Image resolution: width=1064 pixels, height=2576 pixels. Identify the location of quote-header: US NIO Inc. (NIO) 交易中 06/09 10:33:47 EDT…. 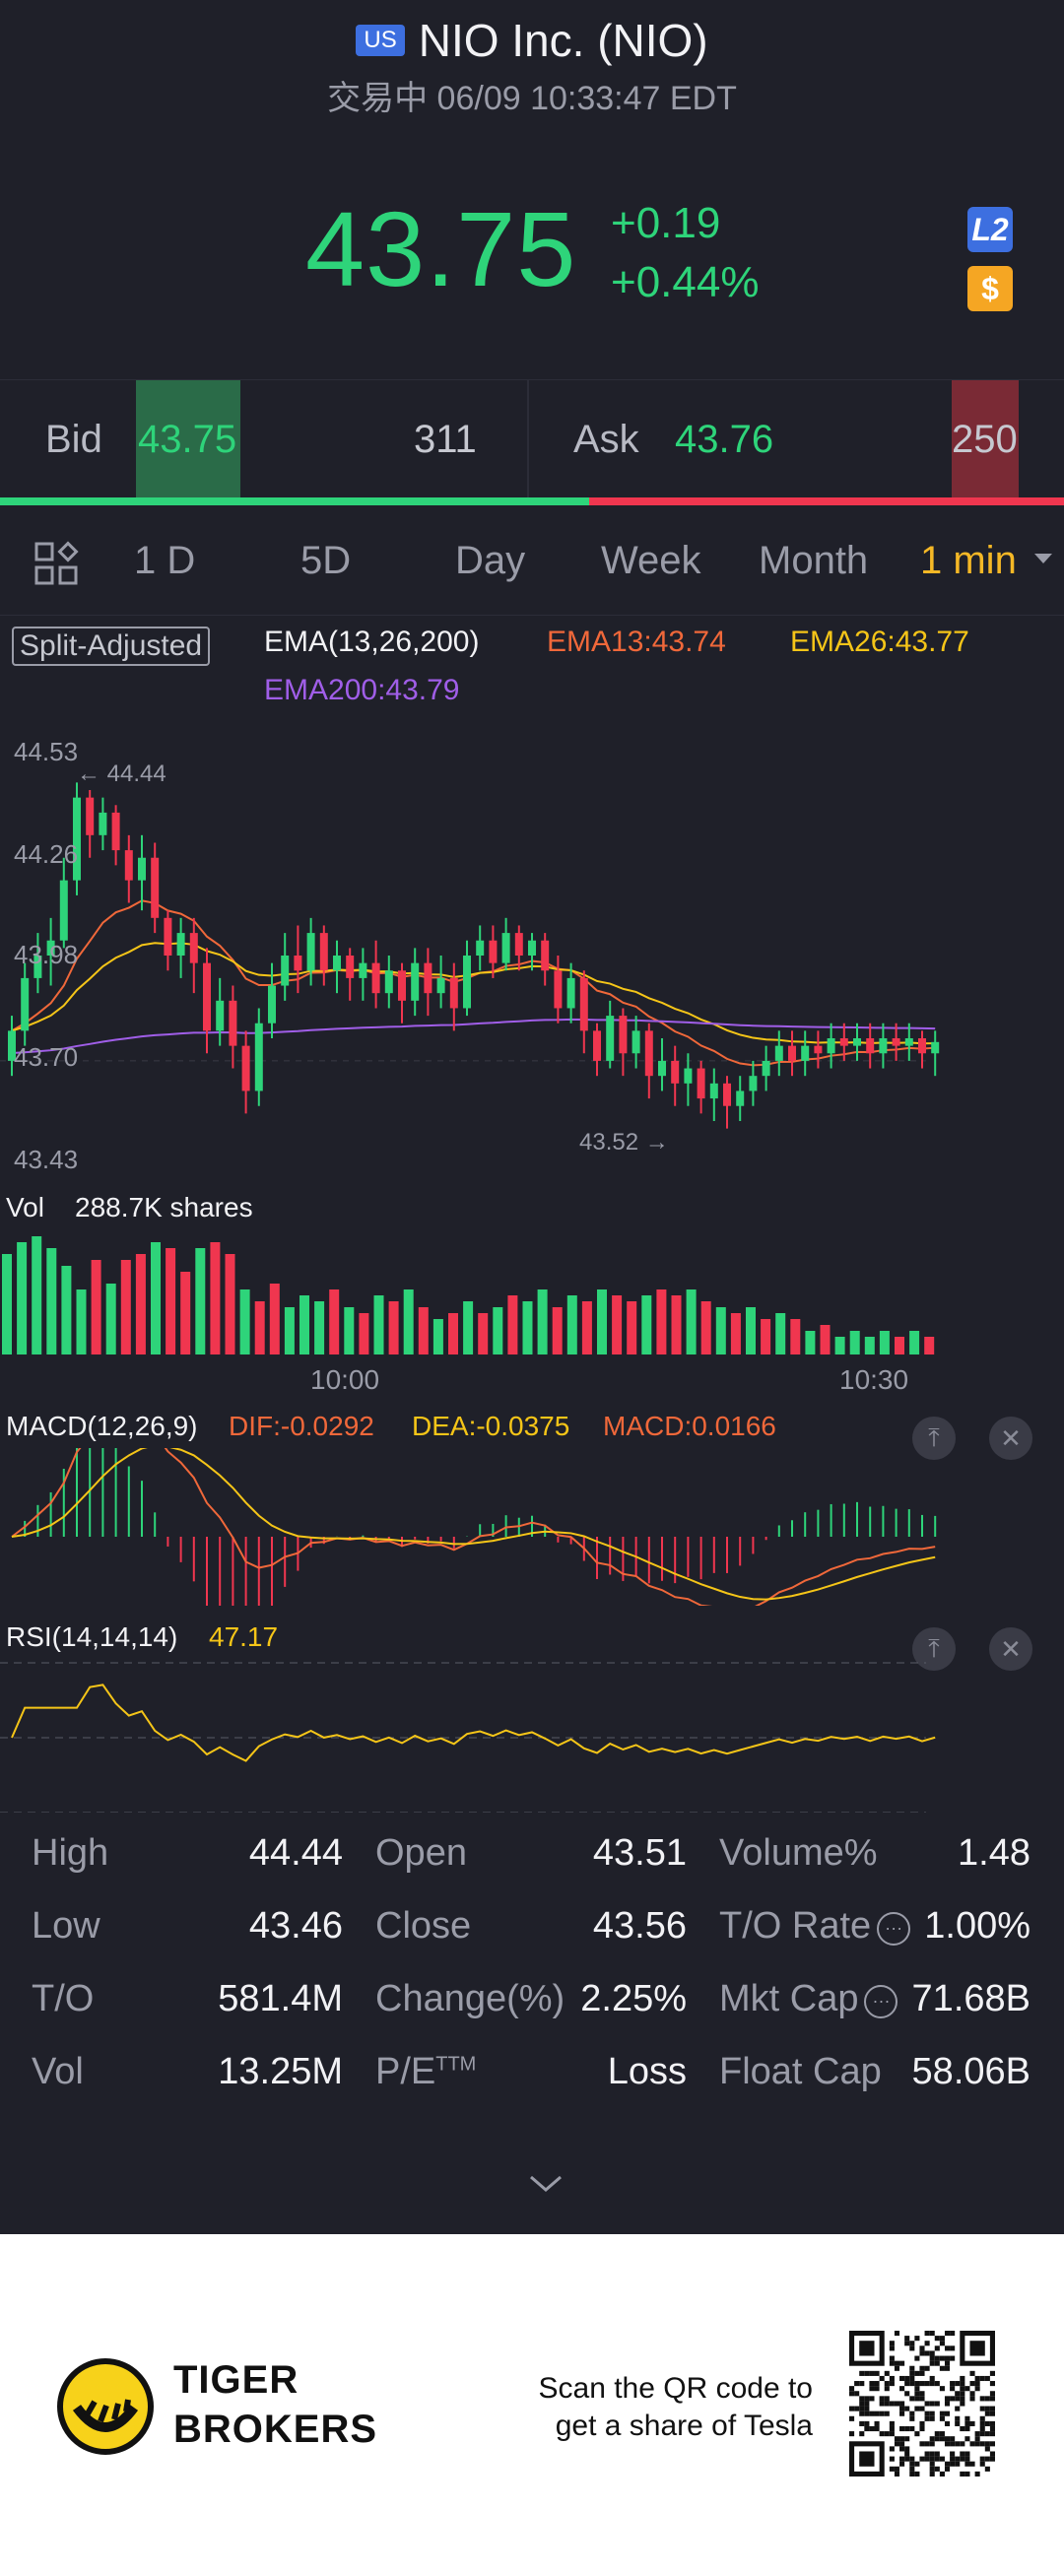
(532, 190).